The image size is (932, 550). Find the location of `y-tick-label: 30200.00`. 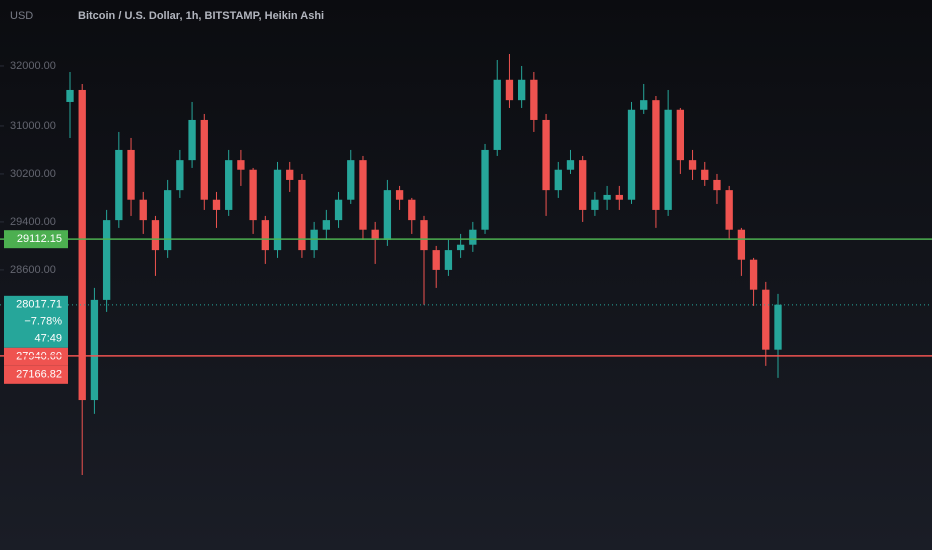

y-tick-label: 30200.00 is located at coordinates (33, 174).